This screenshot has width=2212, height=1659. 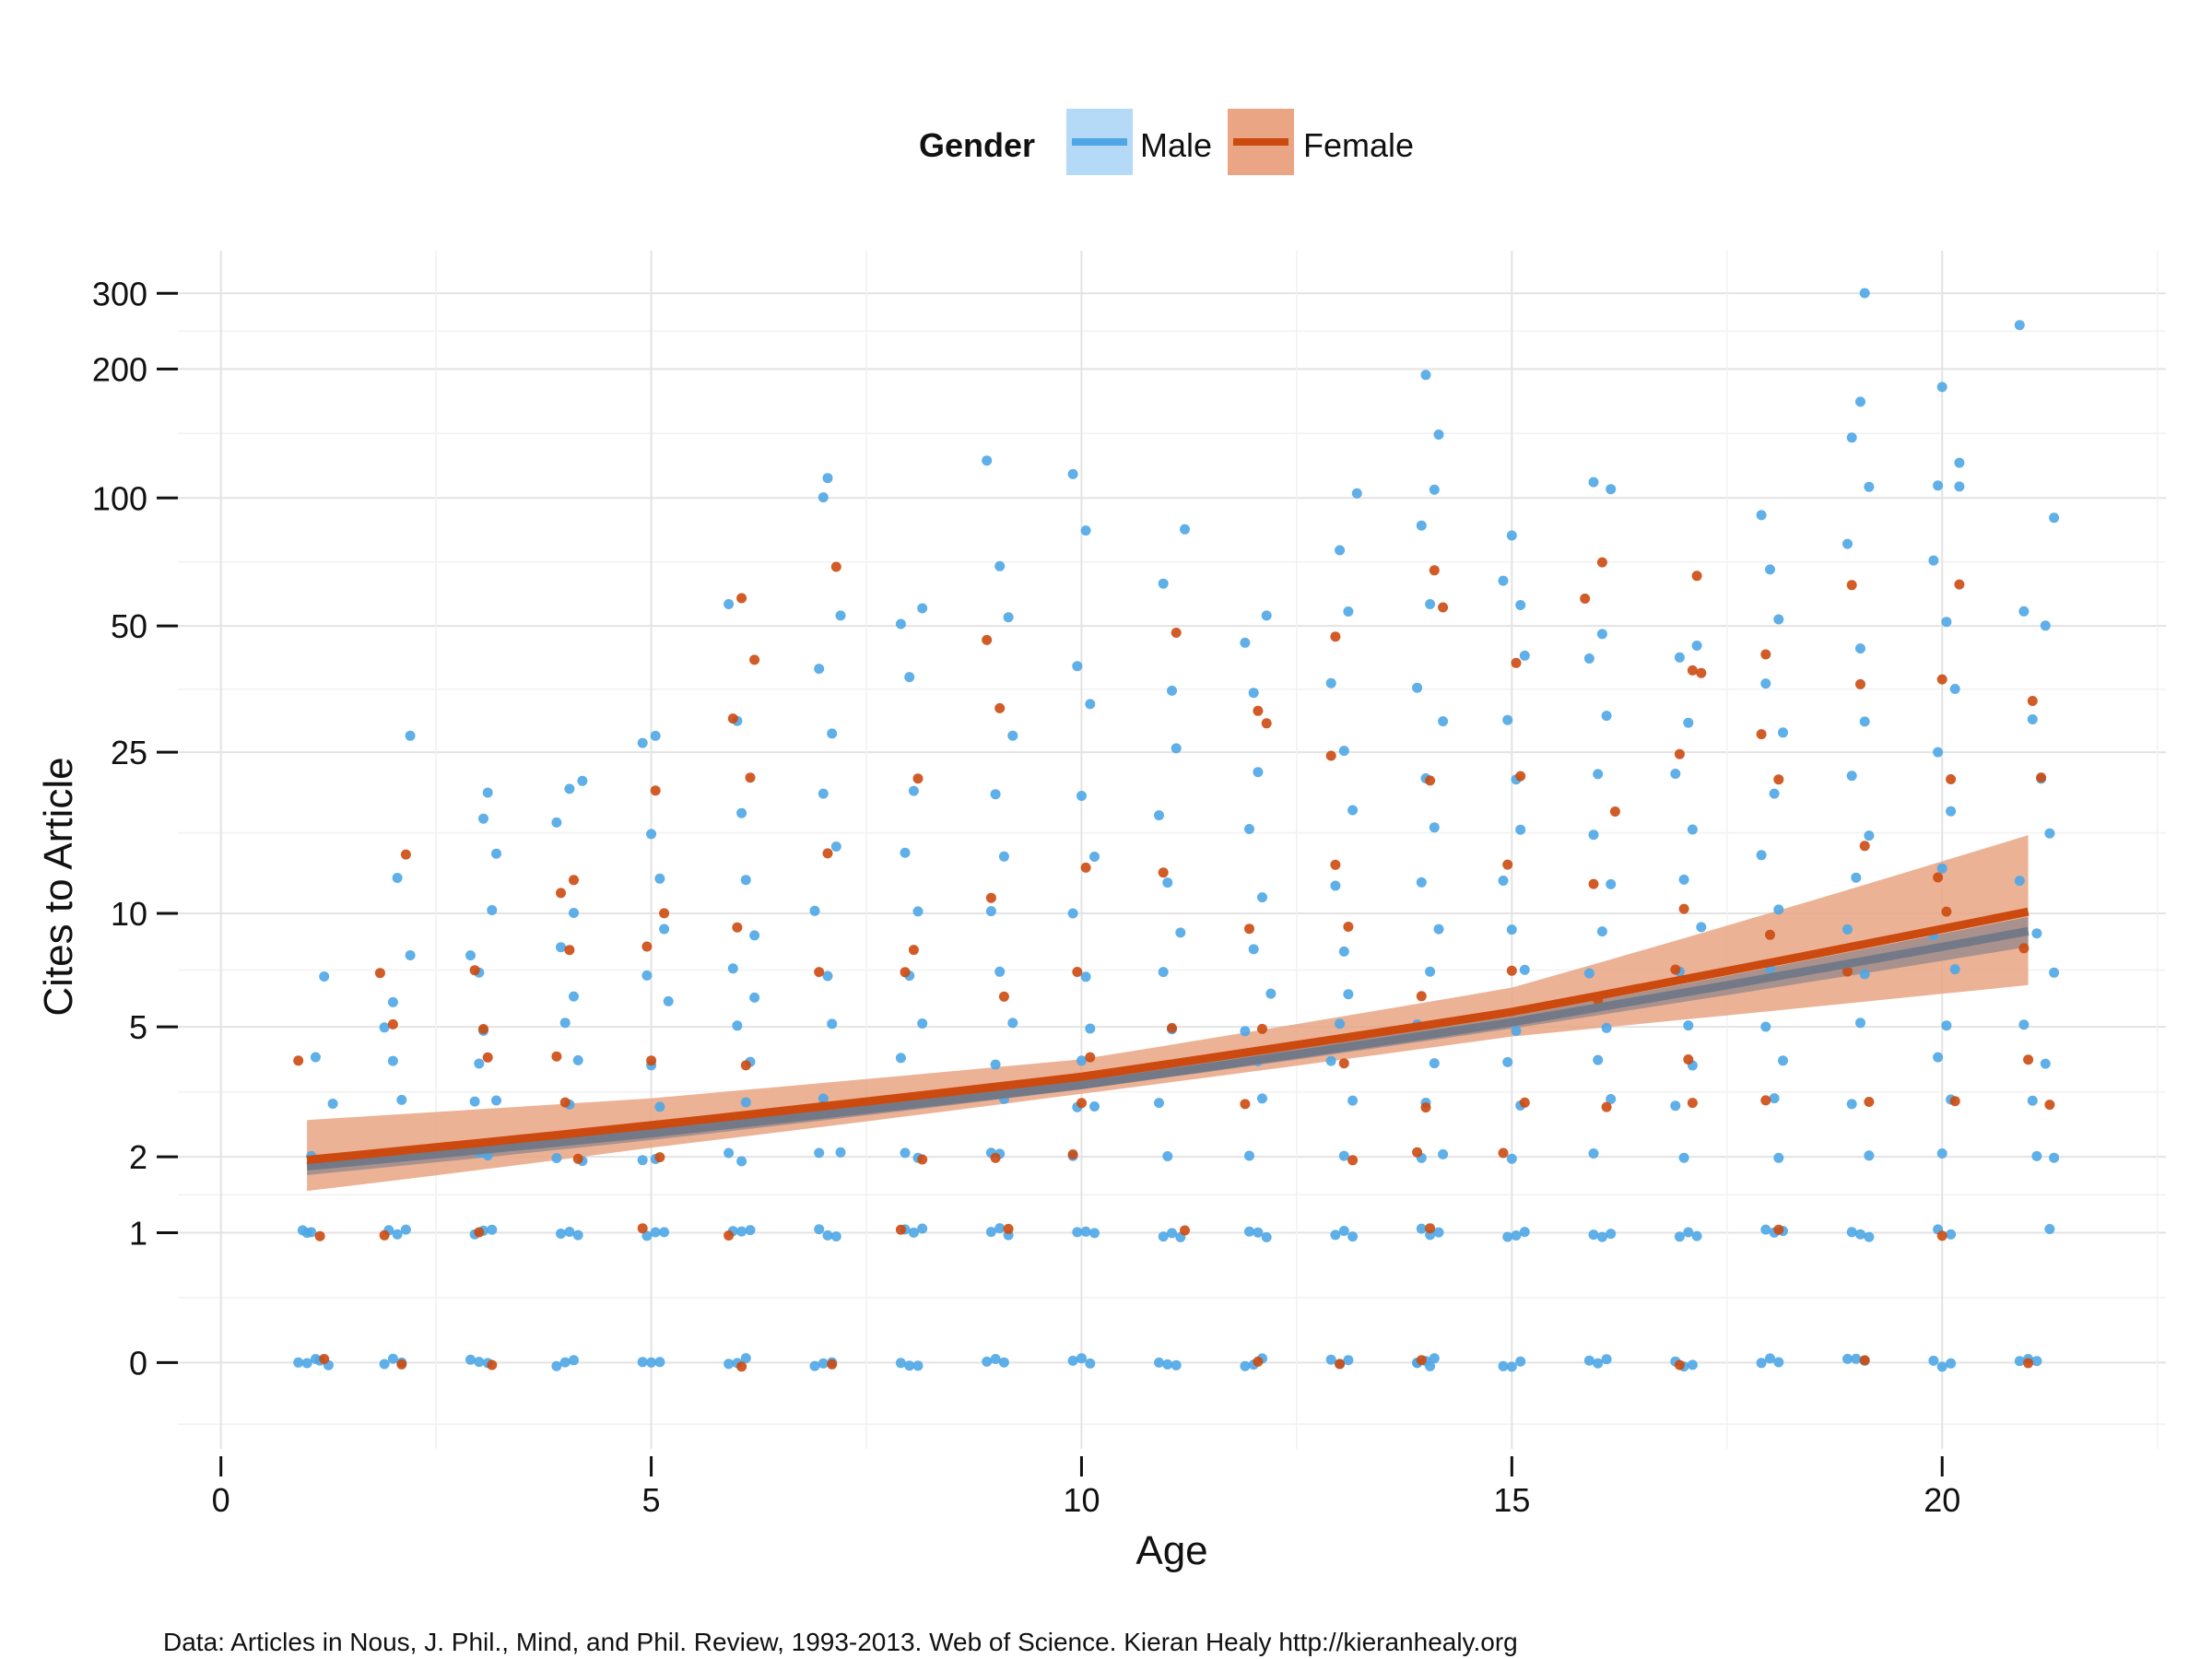 I want to click on y-tick-label: 50, so click(x=129, y=626).